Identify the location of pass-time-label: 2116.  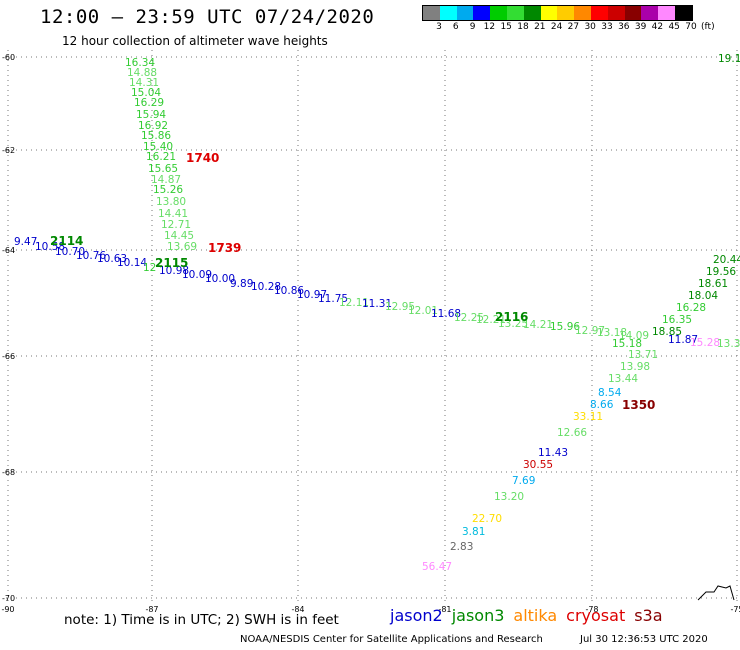
(511, 317).